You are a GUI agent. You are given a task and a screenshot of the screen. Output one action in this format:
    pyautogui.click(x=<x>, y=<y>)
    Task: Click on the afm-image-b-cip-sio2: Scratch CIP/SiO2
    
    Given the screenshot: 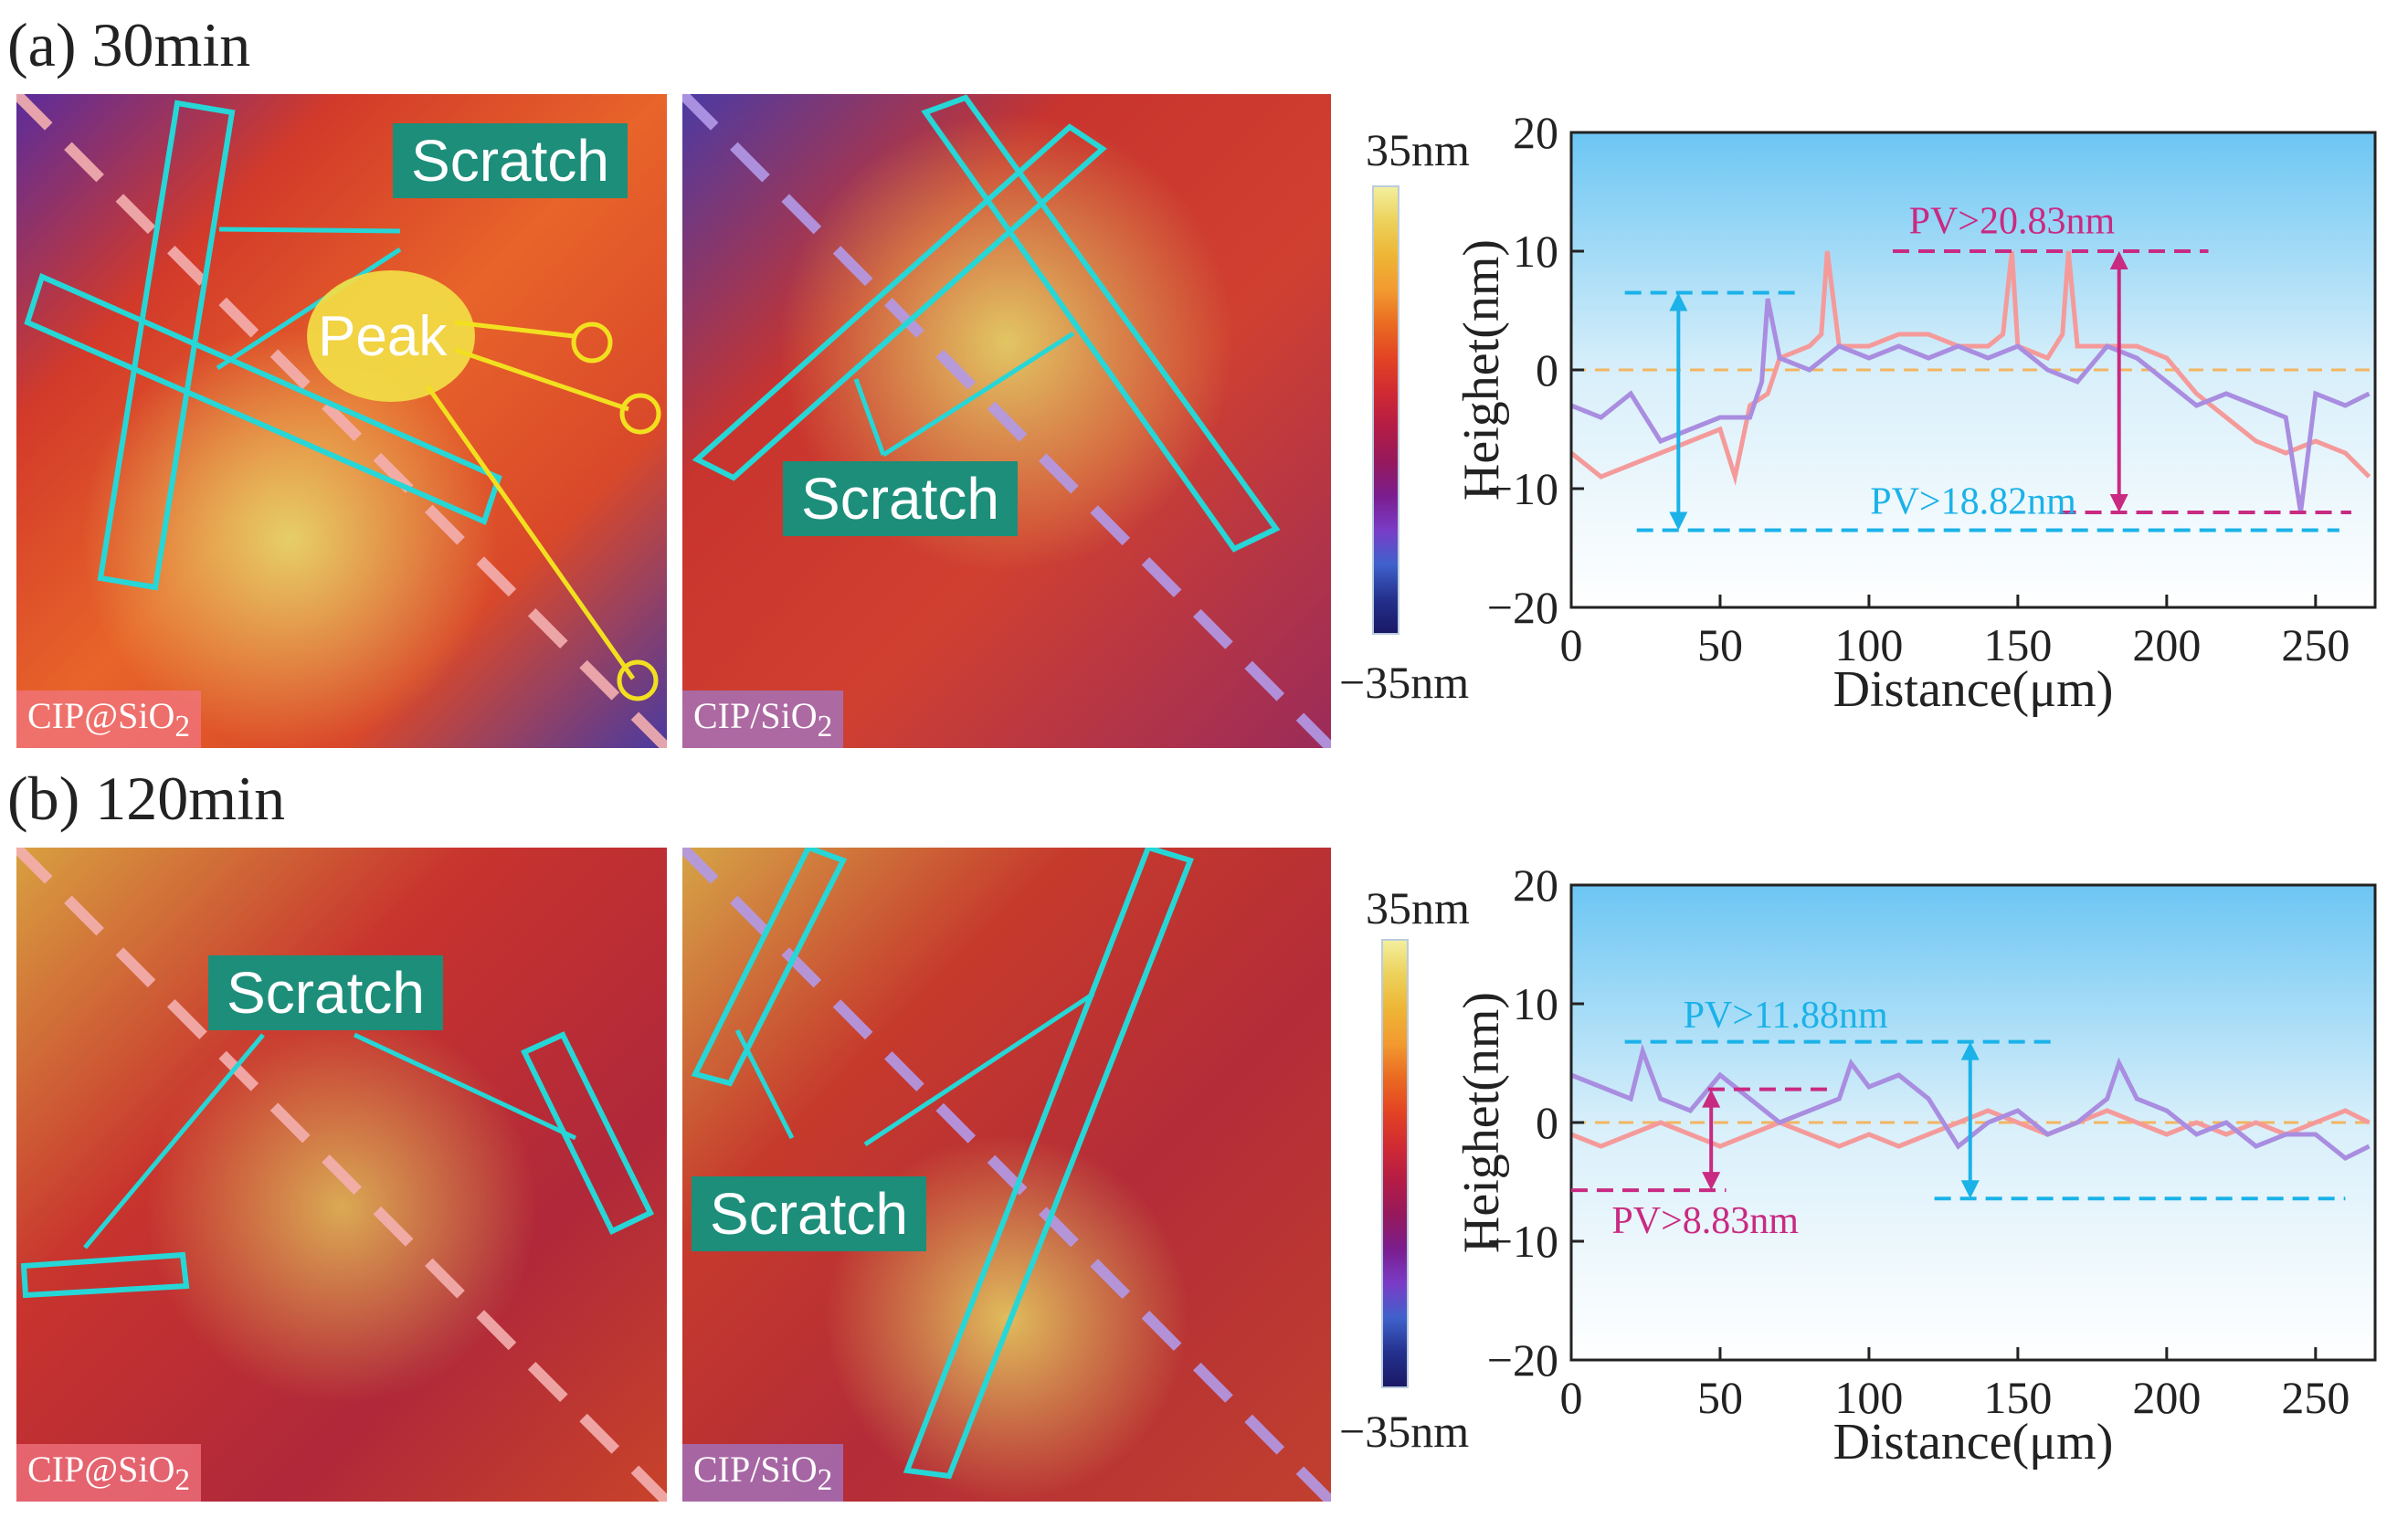 What is the action you would take?
    pyautogui.click(x=1006, y=1175)
    